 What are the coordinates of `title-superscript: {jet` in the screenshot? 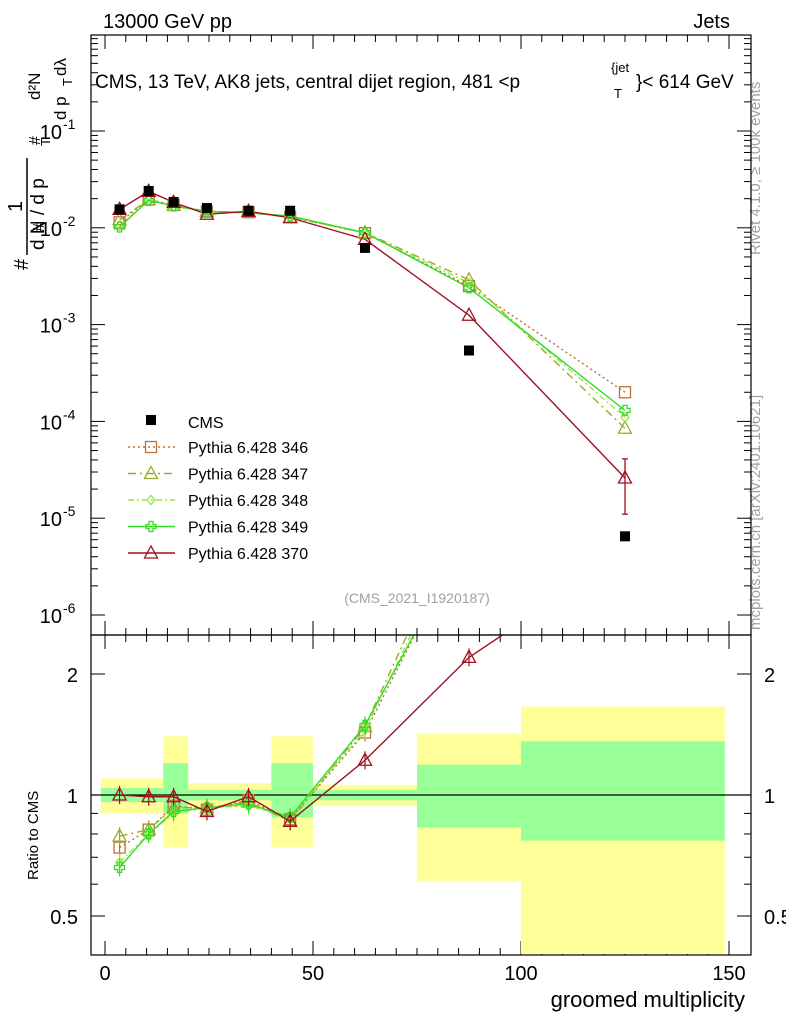 It's located at (620, 67).